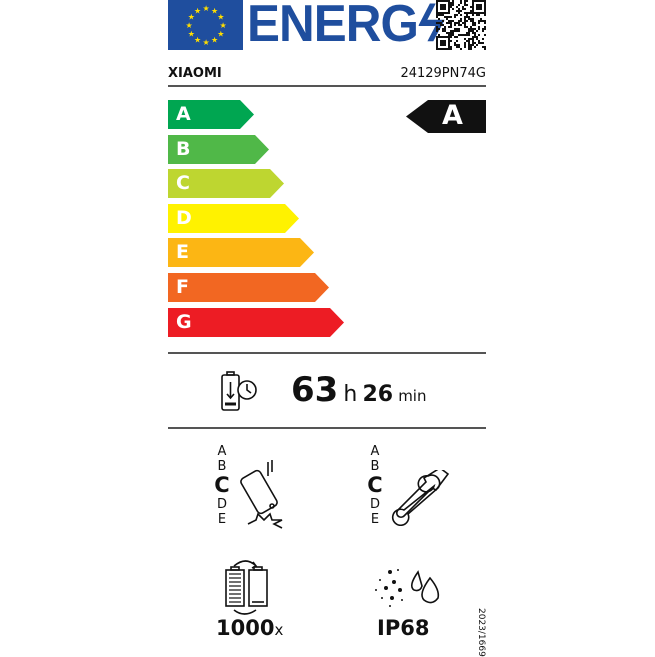  Describe the element at coordinates (211, 114) in the screenshot. I see `energy-class-bar-a: A` at that location.